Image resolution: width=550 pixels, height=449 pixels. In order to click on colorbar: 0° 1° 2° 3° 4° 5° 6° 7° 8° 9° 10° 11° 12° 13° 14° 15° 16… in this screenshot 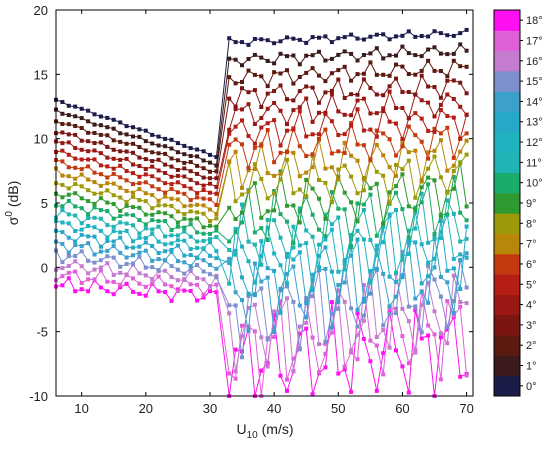, I will do `click(518, 203)`.